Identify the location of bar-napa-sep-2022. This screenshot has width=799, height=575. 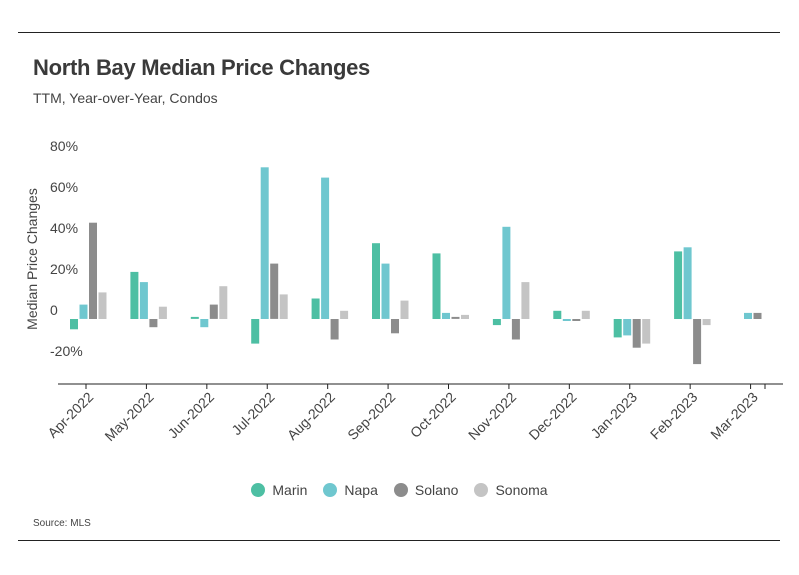
(385, 291).